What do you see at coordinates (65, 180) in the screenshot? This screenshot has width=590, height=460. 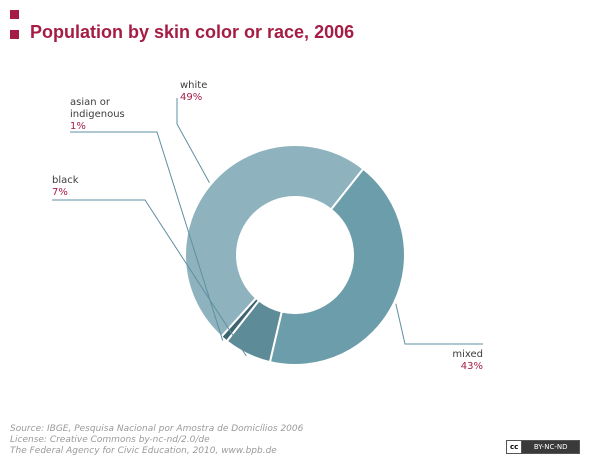 I see `slice-label-name: black` at bounding box center [65, 180].